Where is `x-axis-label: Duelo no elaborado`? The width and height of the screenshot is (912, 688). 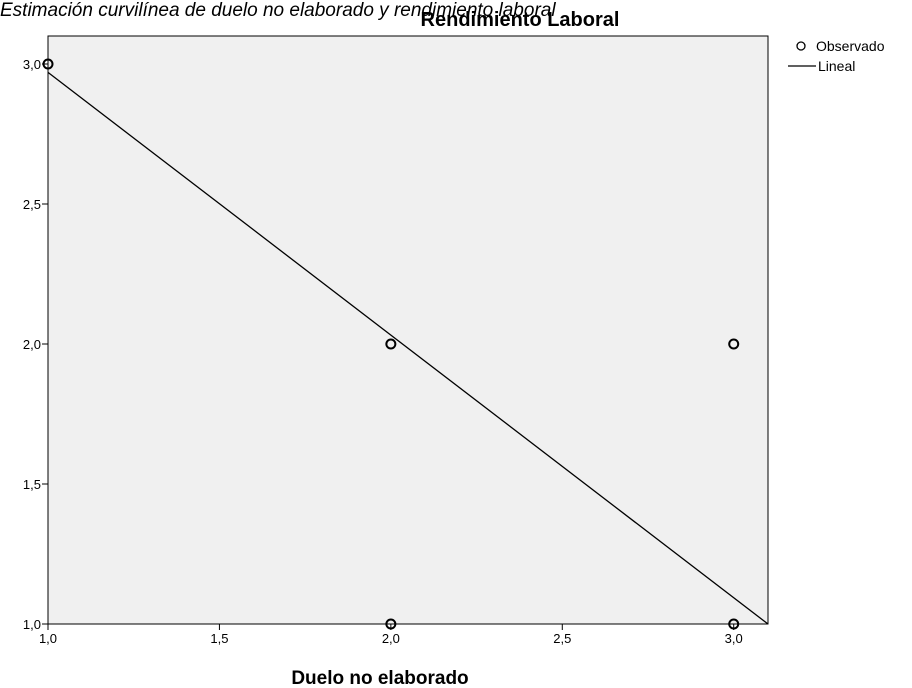
x-axis-label: Duelo no elaborado is located at coordinates (379, 678).